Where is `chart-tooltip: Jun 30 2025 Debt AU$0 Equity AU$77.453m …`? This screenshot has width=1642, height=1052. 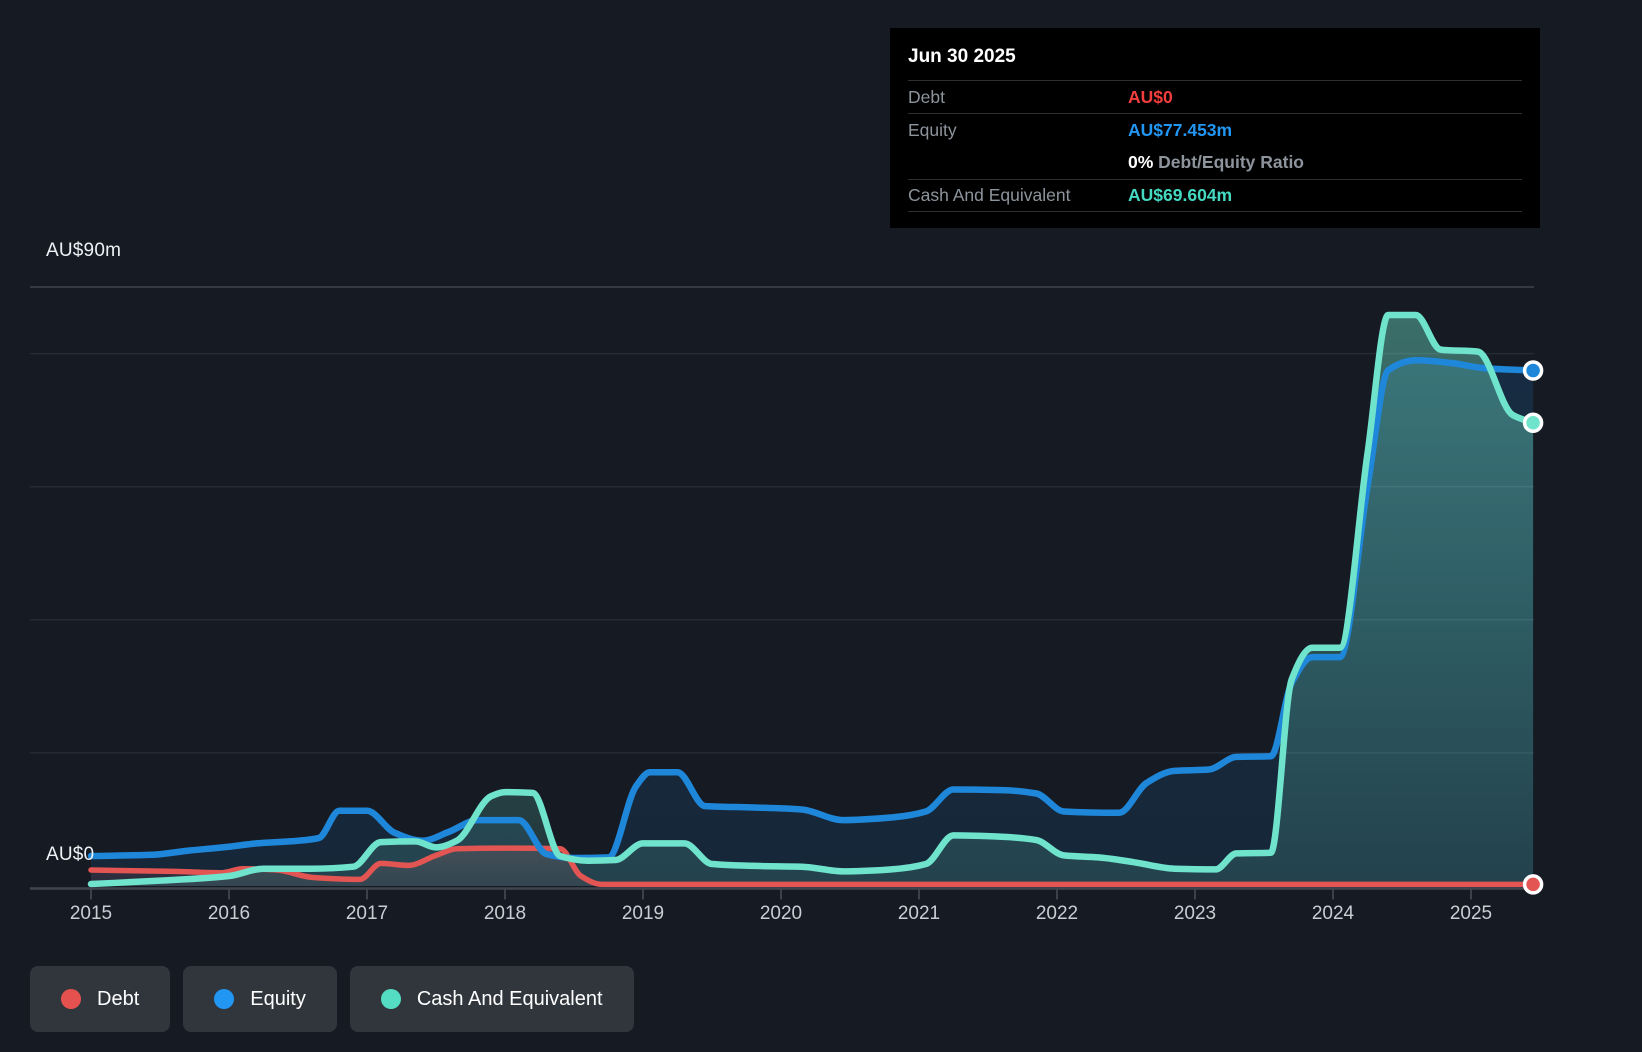
chart-tooltip: Jun 30 2025 Debt AU$0 Equity AU$77.453m … is located at coordinates (1215, 128).